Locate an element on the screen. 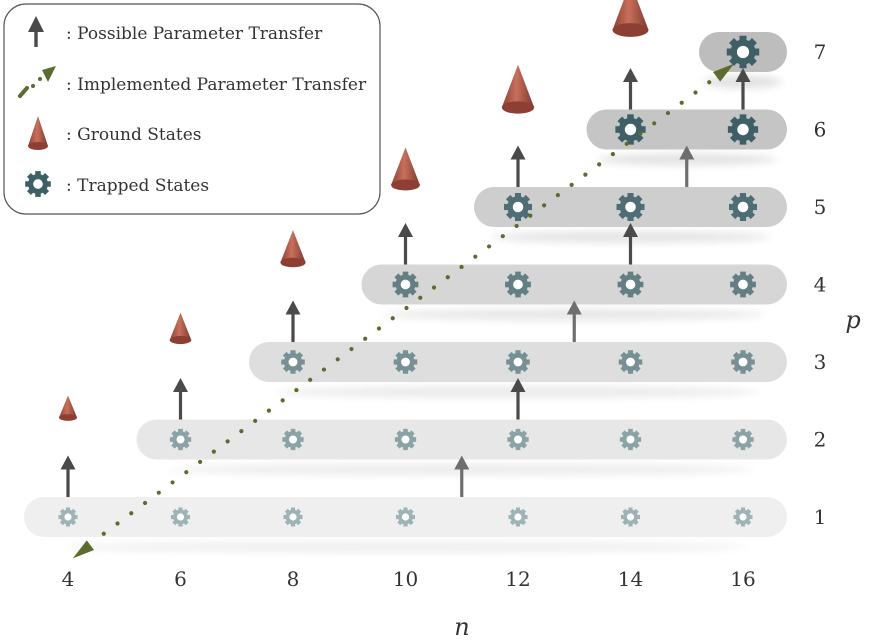 The image size is (871, 642). legend-cone-icon is located at coordinates (38, 133).